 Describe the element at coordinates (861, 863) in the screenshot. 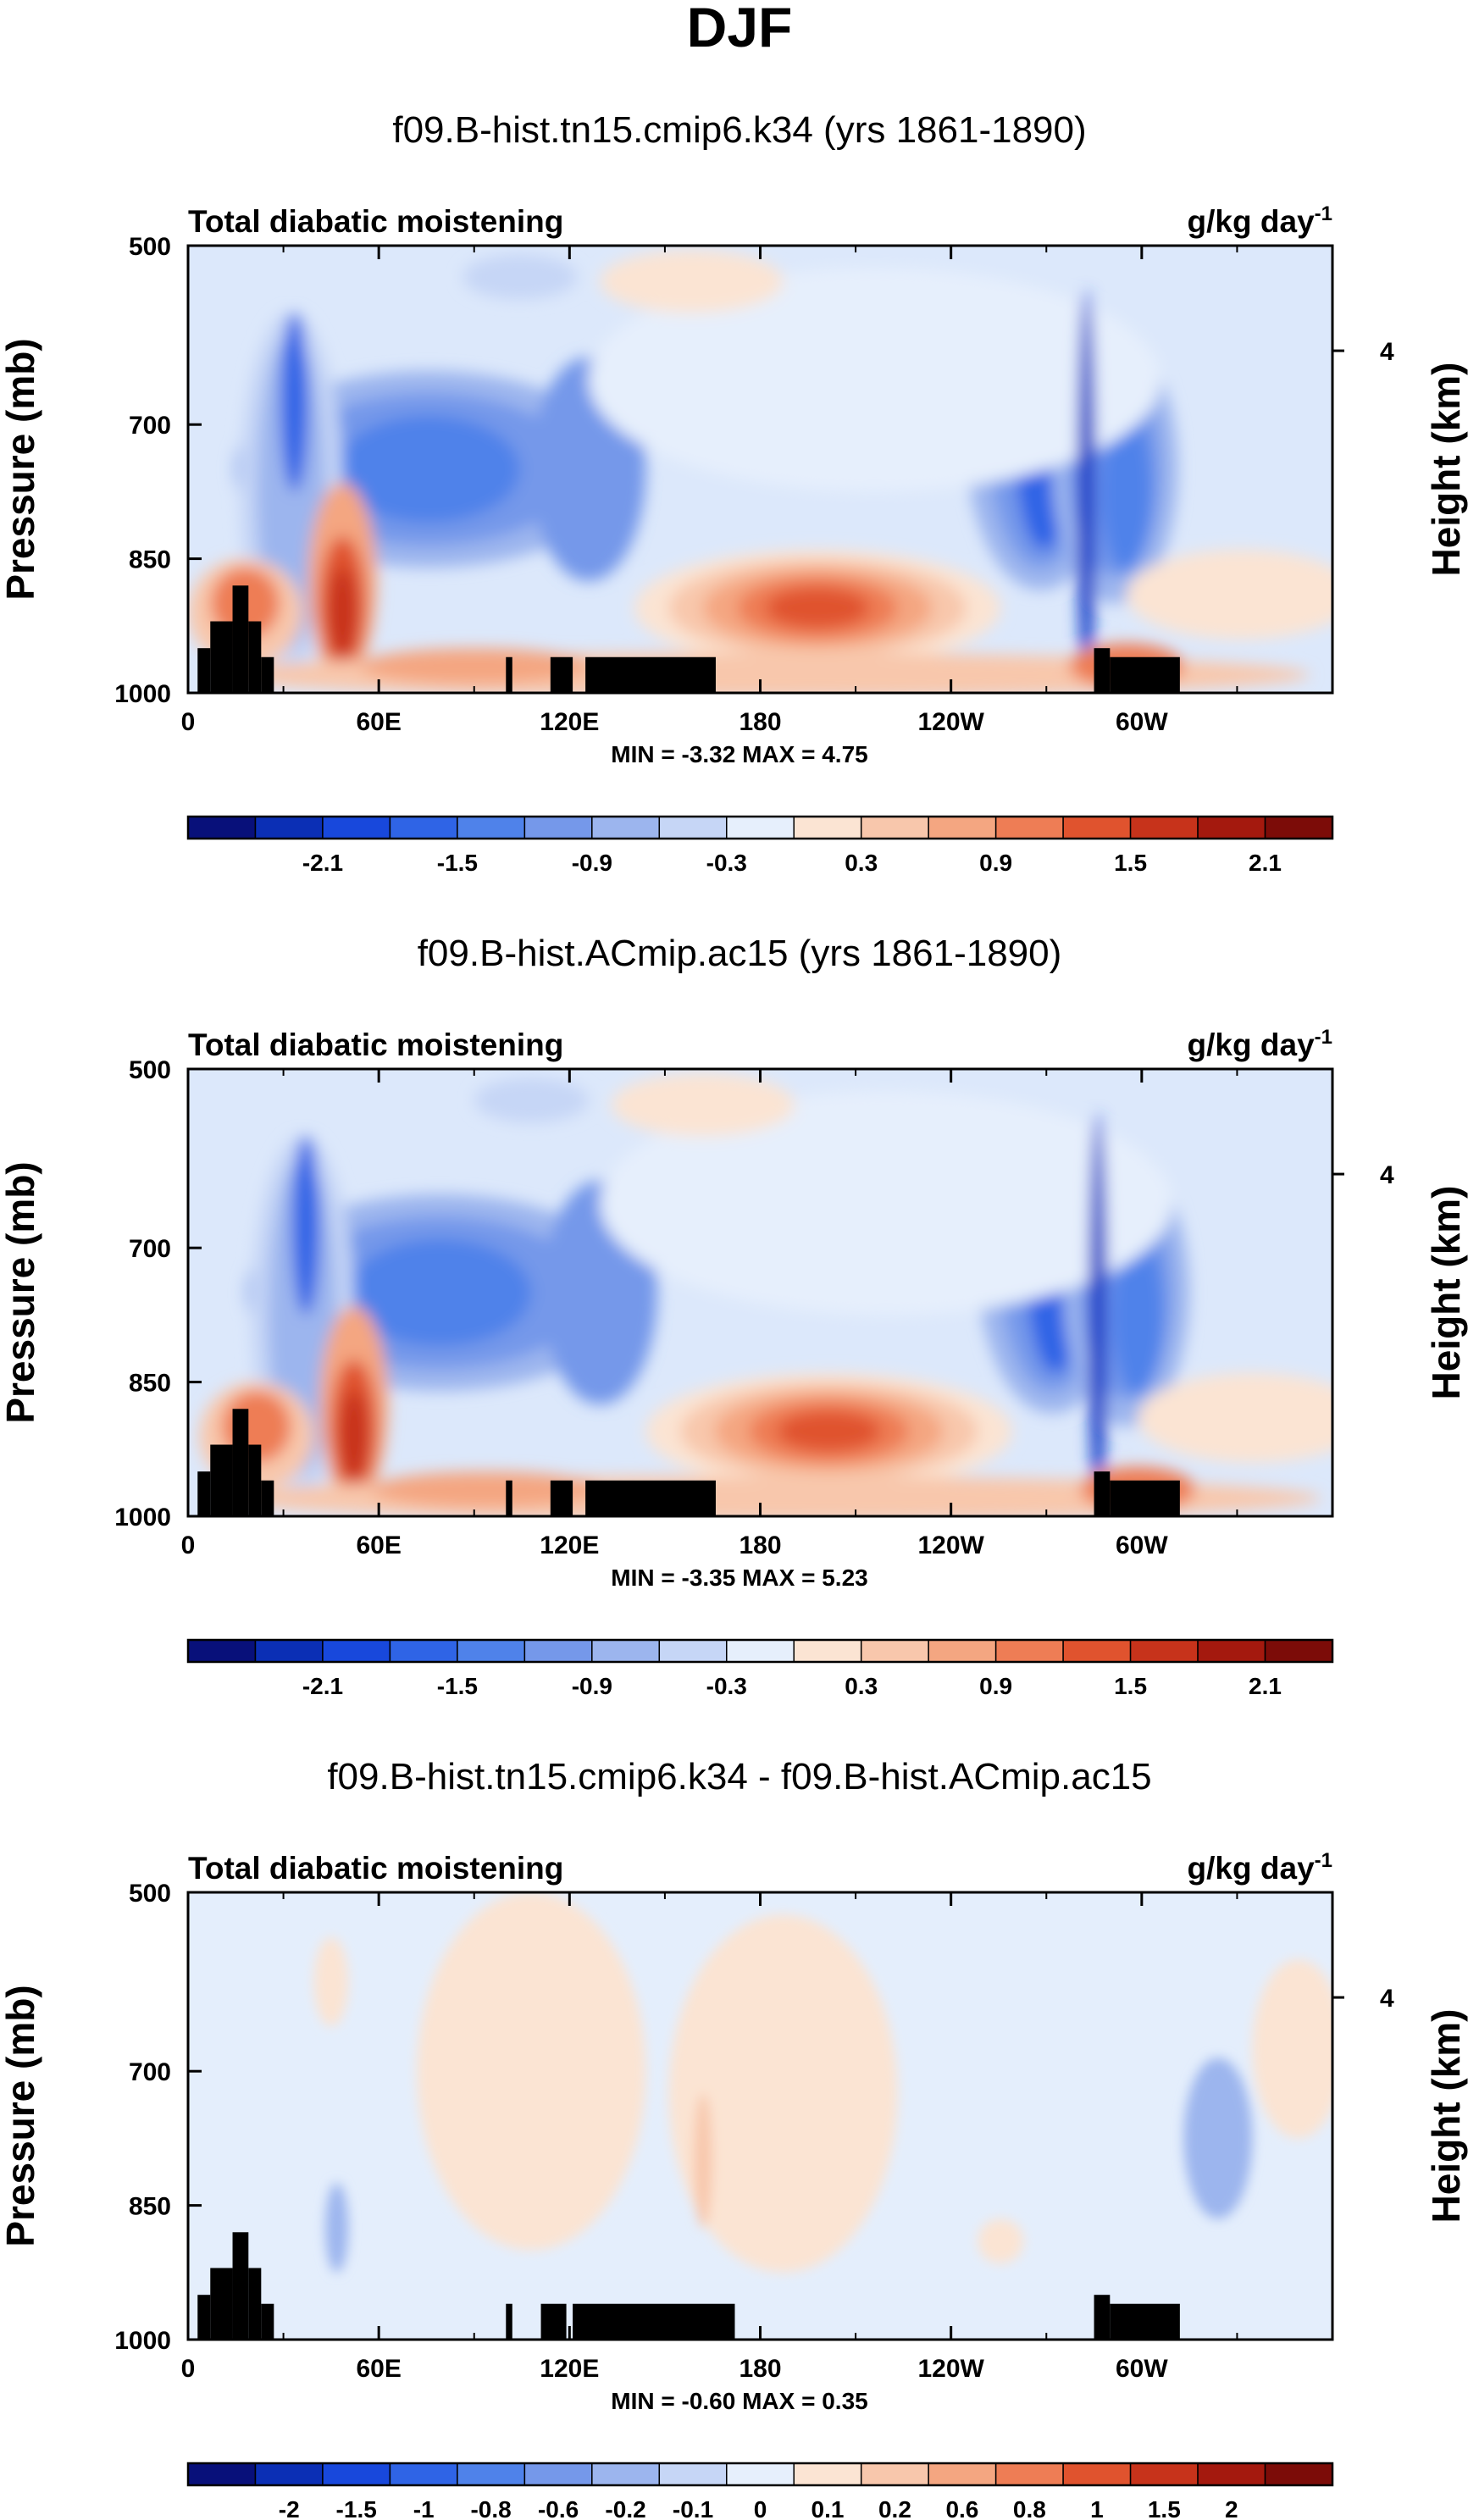

I see `colorbar-label: 0.3` at that location.